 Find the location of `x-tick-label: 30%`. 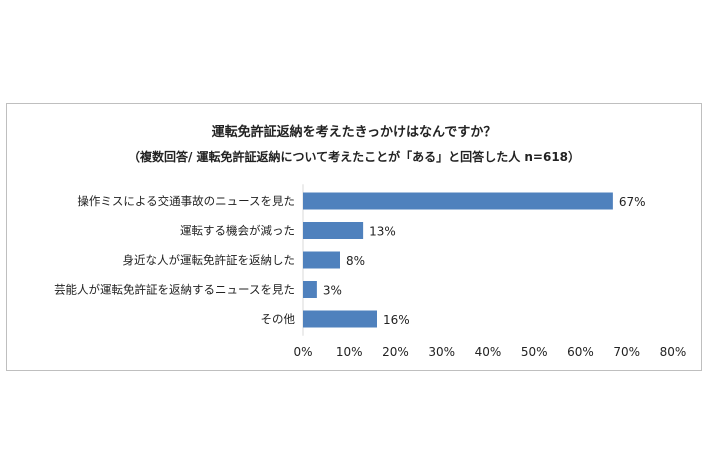

x-tick-label: 30% is located at coordinates (441, 352).